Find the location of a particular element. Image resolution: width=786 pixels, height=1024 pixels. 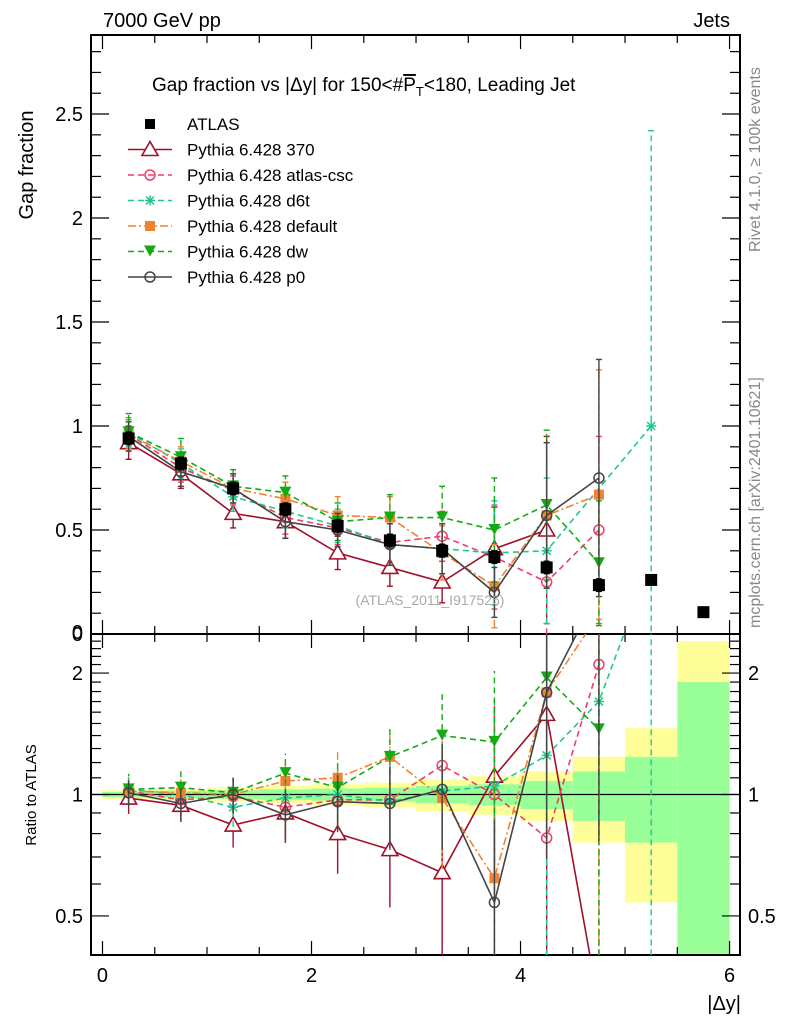

legend-item: Pythia 6.428 p0 is located at coordinates (216, 277).